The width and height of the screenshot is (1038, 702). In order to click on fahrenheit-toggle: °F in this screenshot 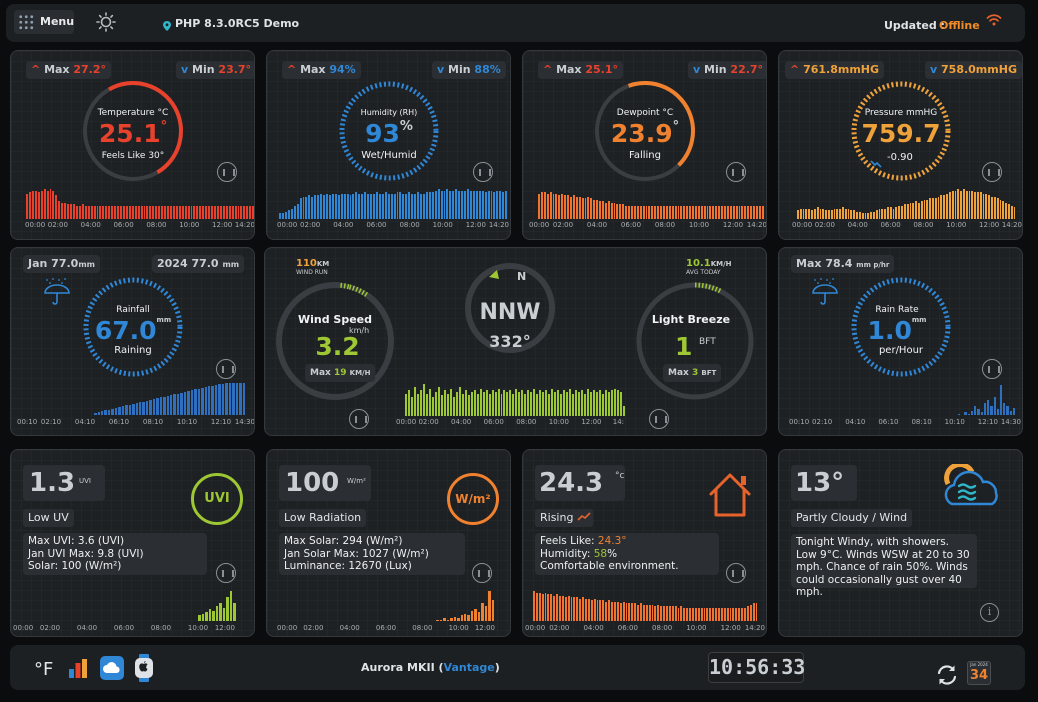, I will do `click(44, 669)`.